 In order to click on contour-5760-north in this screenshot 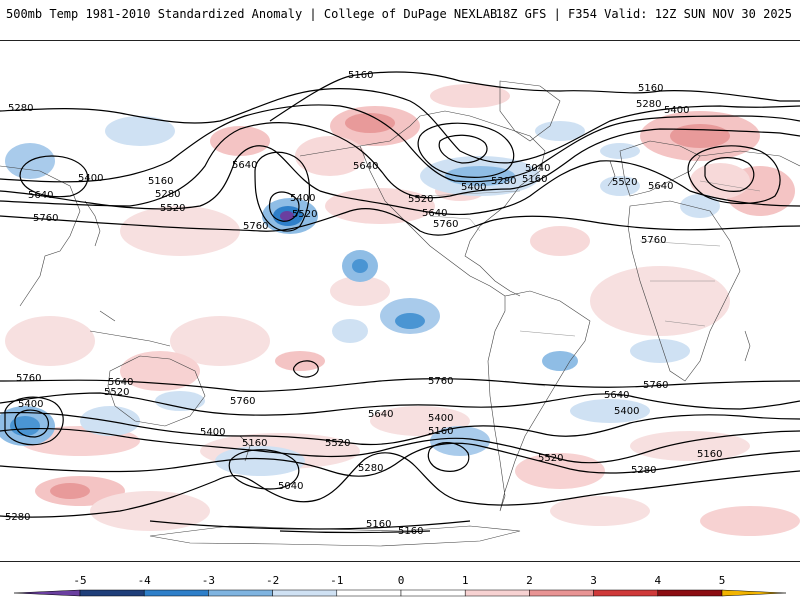, I will do `click(400, 221)`.